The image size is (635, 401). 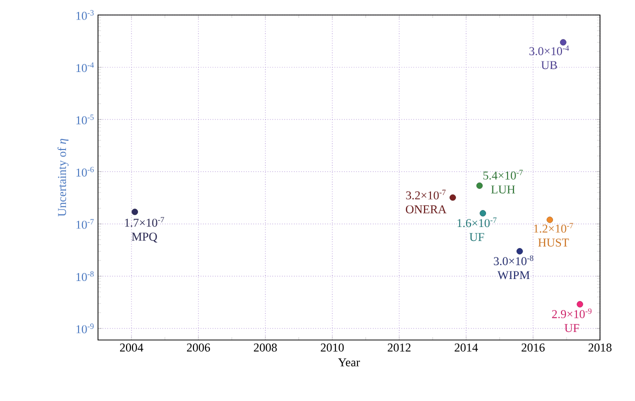 I want to click on data-label: 1.2×10$^{-7}$, so click(x=554, y=228).